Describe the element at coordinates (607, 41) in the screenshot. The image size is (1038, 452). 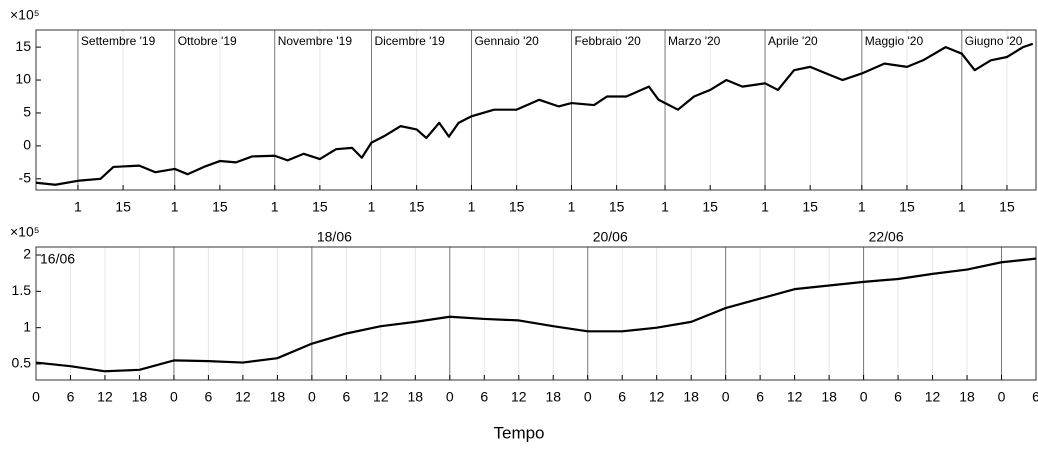
I see `period-label: Febbraio '20` at that location.